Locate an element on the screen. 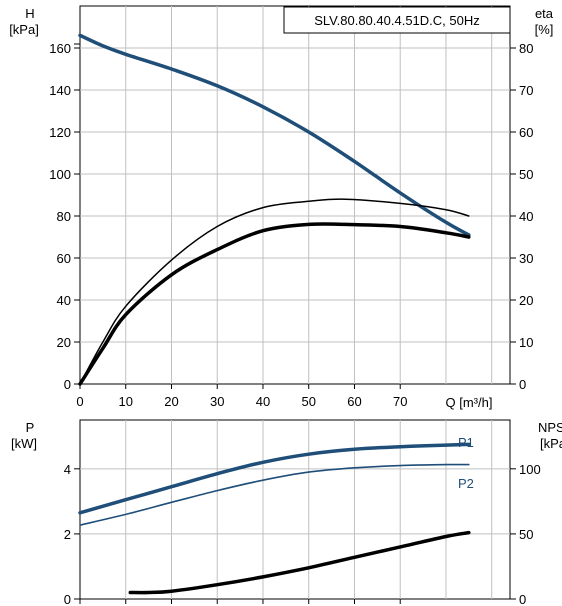 This screenshot has height=606, width=562. x-tick-label: 50 is located at coordinates (308, 401).